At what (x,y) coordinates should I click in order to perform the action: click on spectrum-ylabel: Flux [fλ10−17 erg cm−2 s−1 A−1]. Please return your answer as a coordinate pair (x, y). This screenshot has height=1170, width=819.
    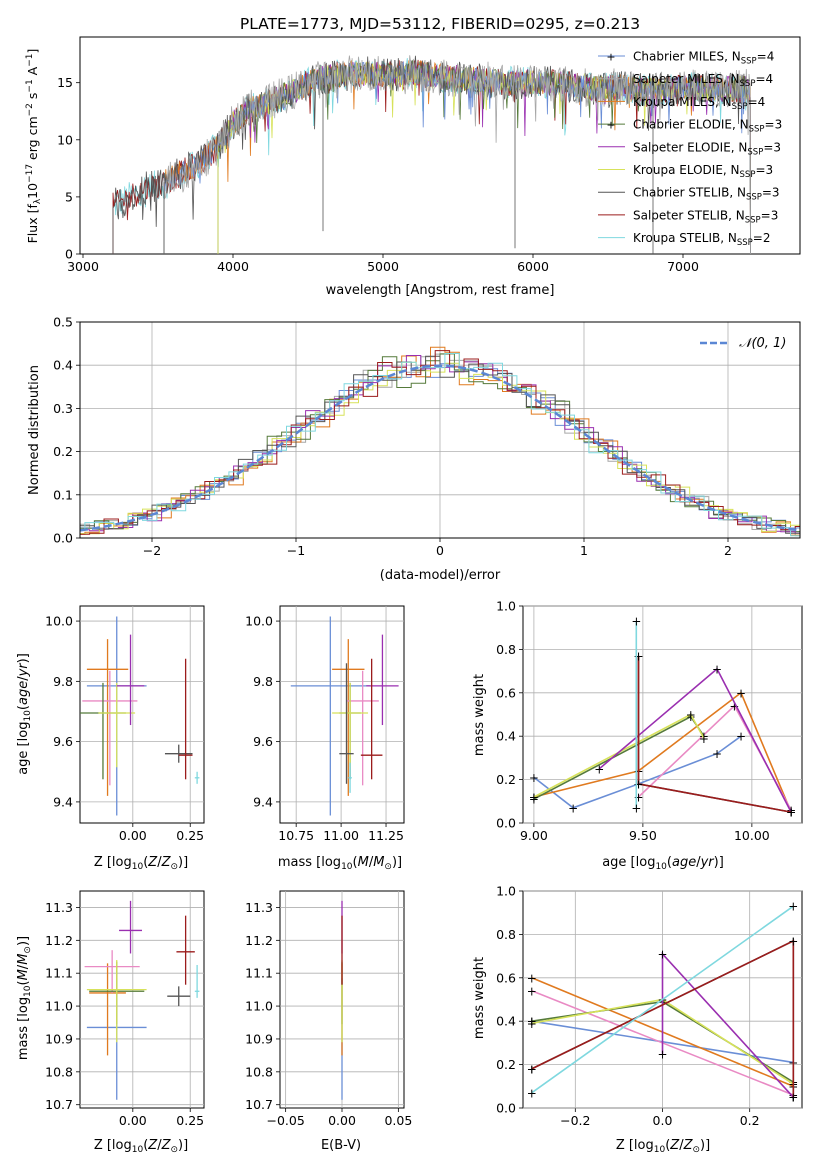
    Looking at the image, I should click on (34, 146).